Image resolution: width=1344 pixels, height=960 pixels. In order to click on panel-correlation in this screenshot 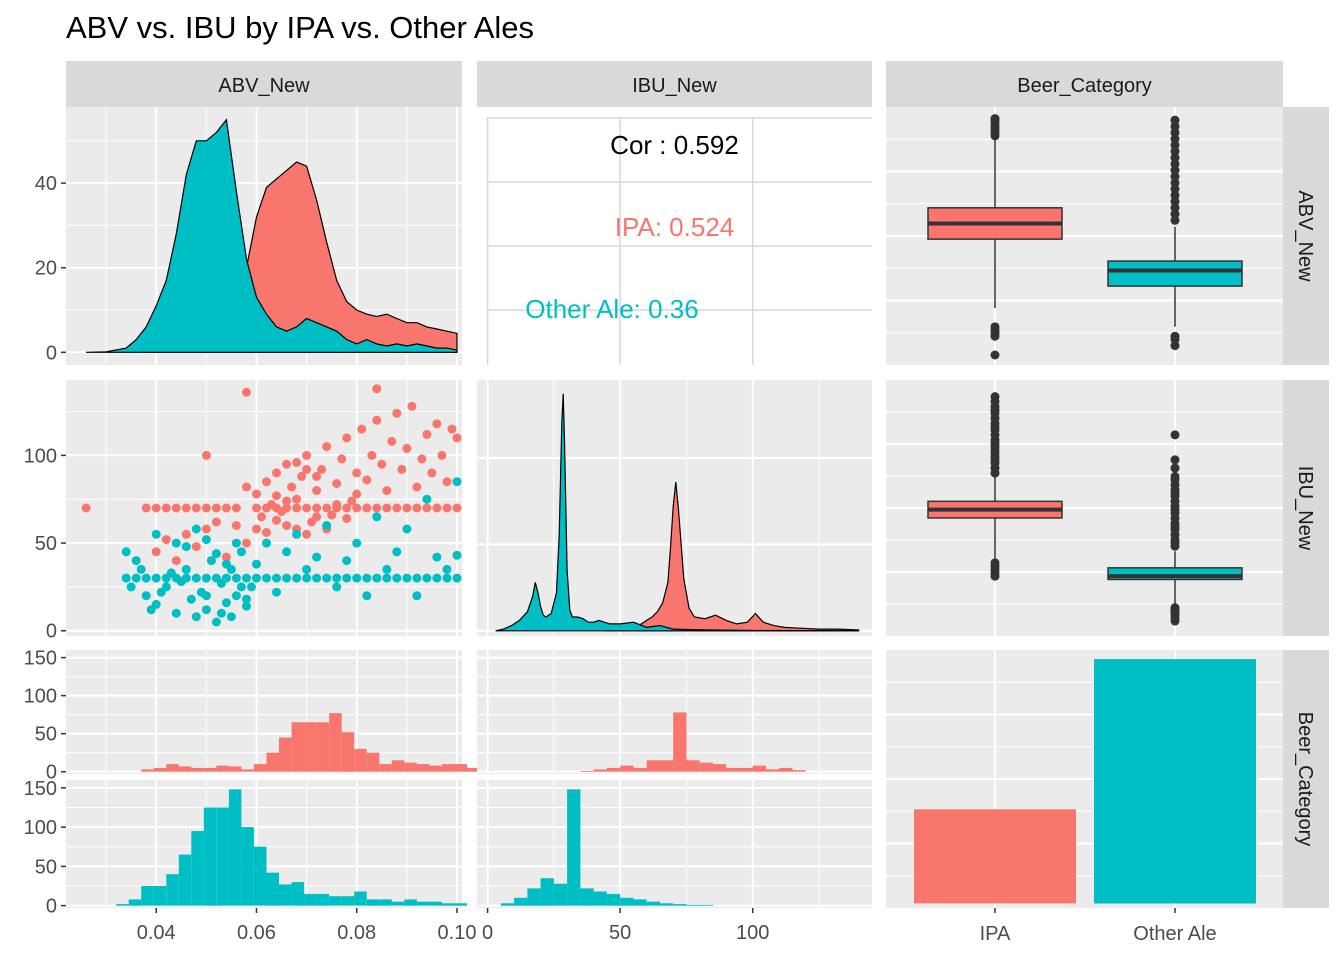, I will do `click(674, 236)`.